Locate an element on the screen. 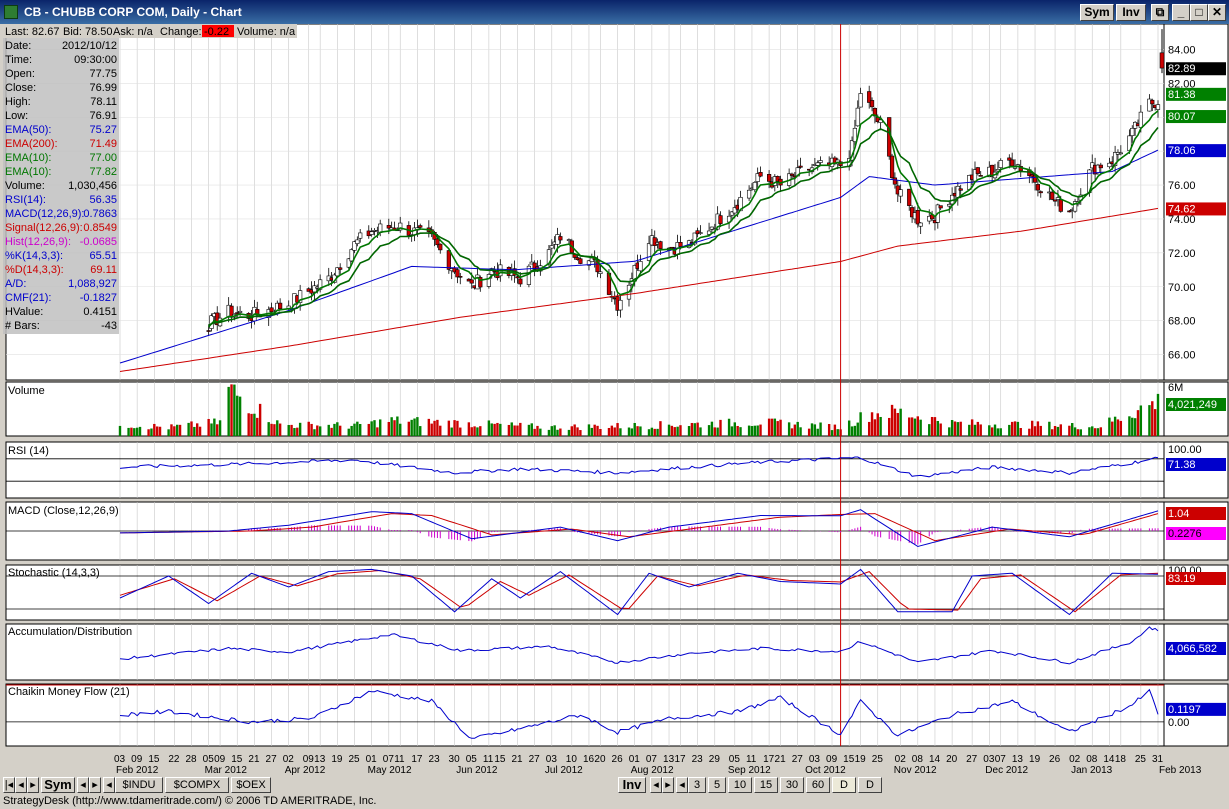 This screenshot has height=809, width=1229. interval-scroll-right-icon: ▸ is located at coordinates (668, 785).